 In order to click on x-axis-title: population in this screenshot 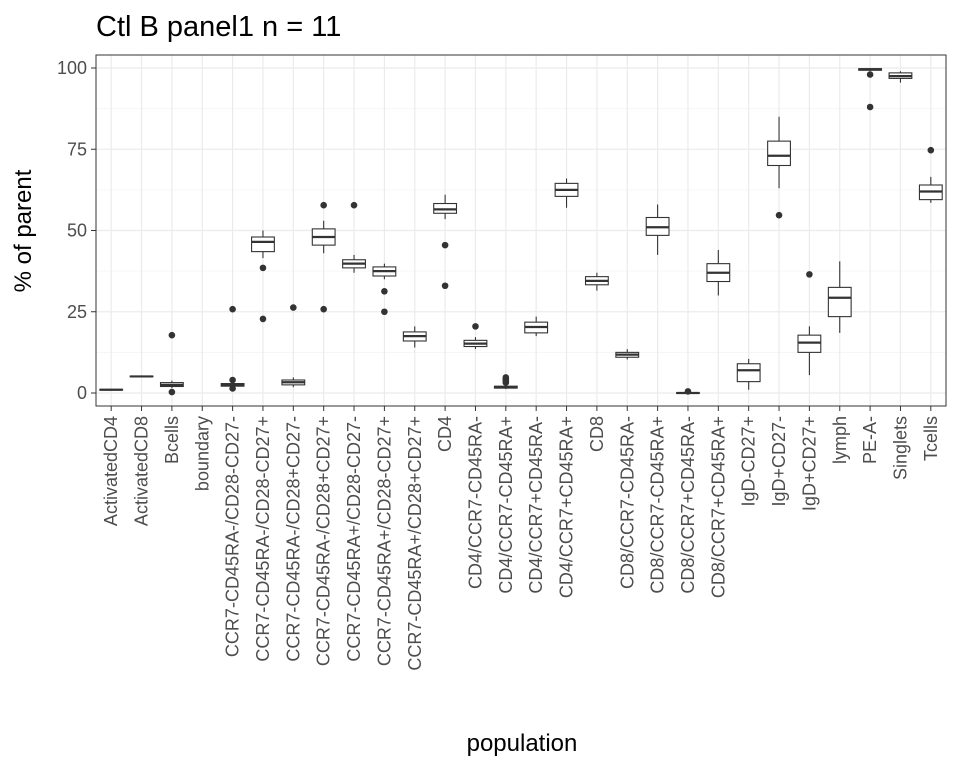, I will do `click(522, 743)`.